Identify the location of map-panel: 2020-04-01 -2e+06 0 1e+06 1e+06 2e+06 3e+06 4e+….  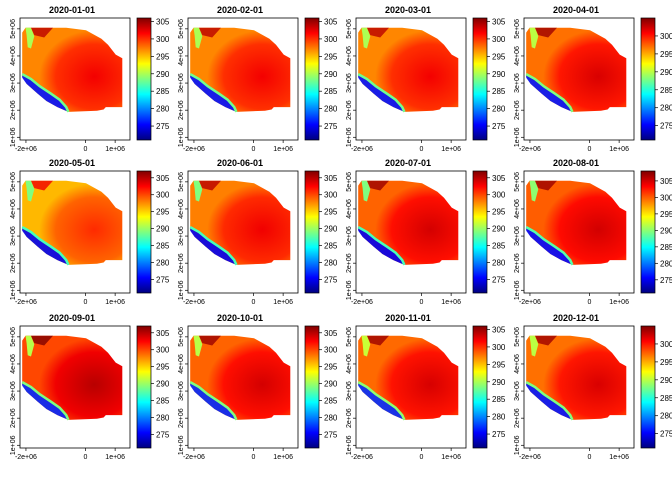
(588, 80).